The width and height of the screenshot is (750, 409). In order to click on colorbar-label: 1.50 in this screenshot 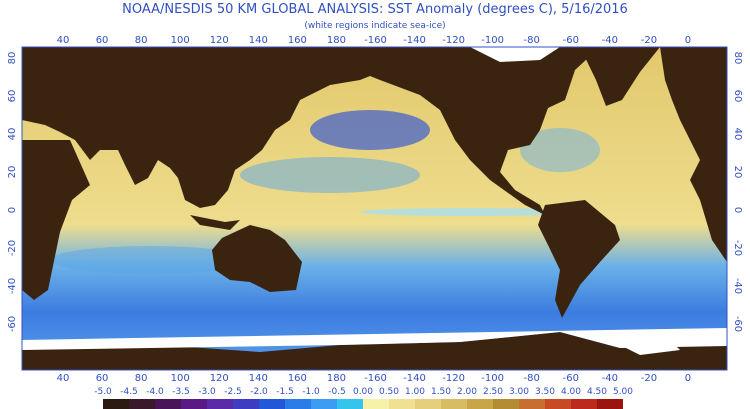, I will do `click(441, 392)`.